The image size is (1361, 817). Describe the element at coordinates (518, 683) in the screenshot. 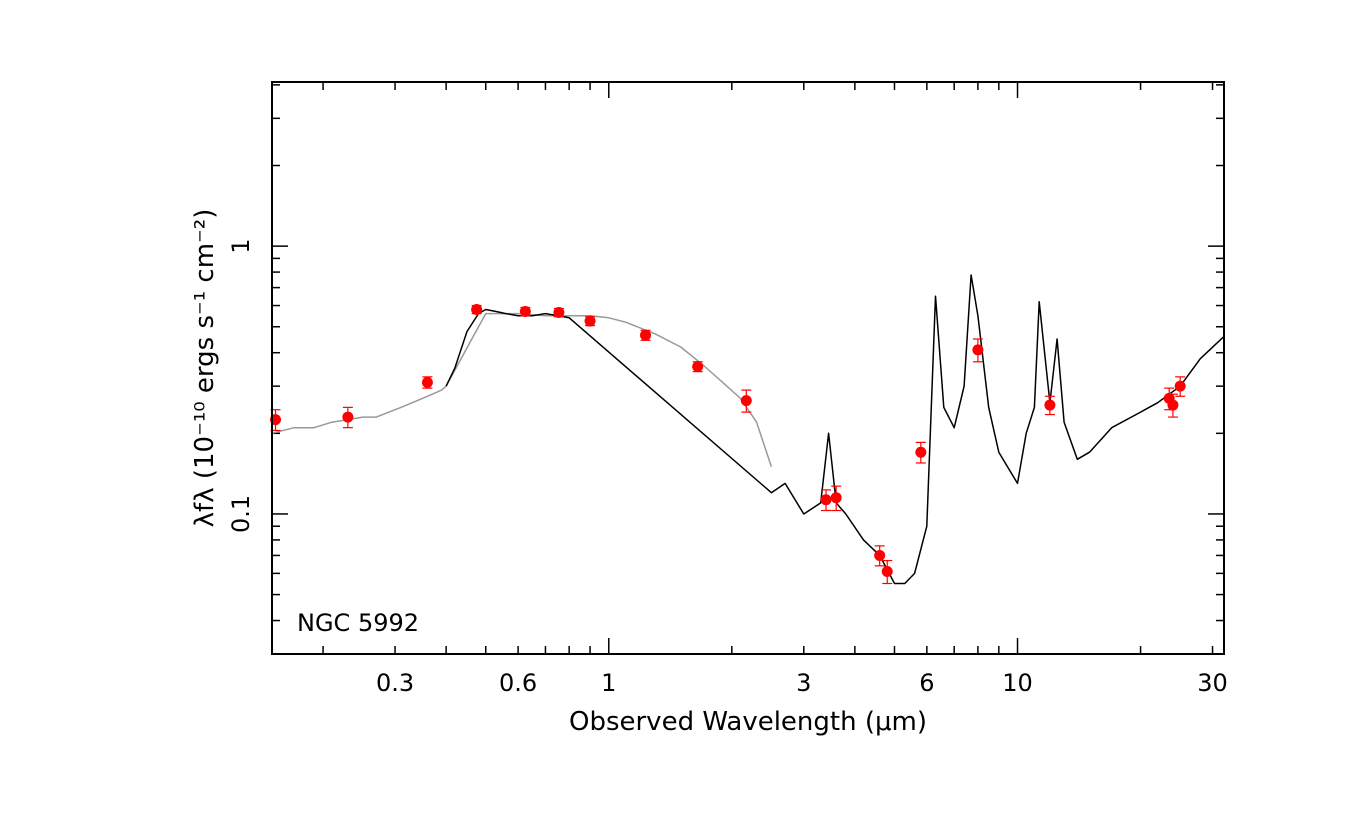

I see `x-tick-label: 0.6` at that location.